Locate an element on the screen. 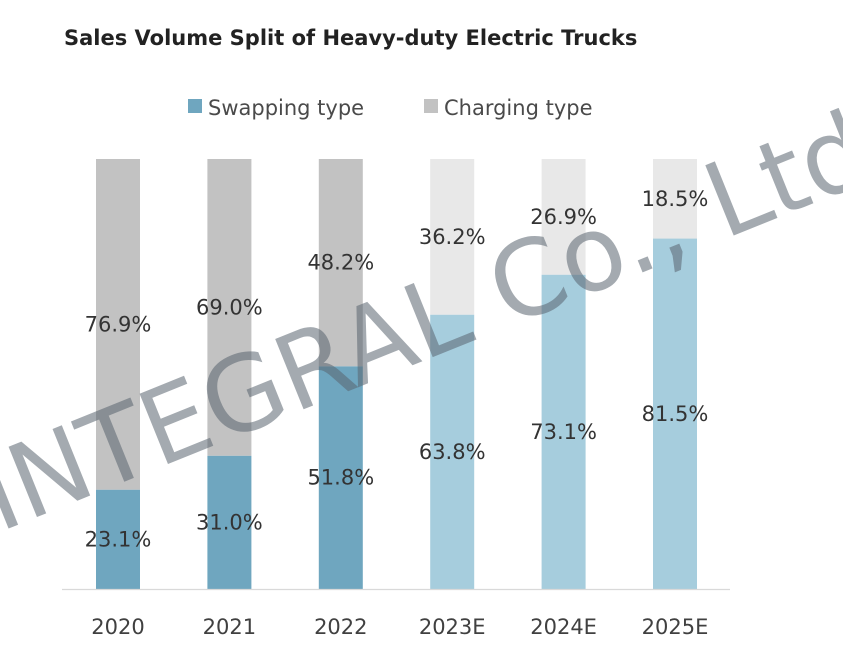 This screenshot has width=843, height=656. x-tick-2024E: 2024E is located at coordinates (563, 627).